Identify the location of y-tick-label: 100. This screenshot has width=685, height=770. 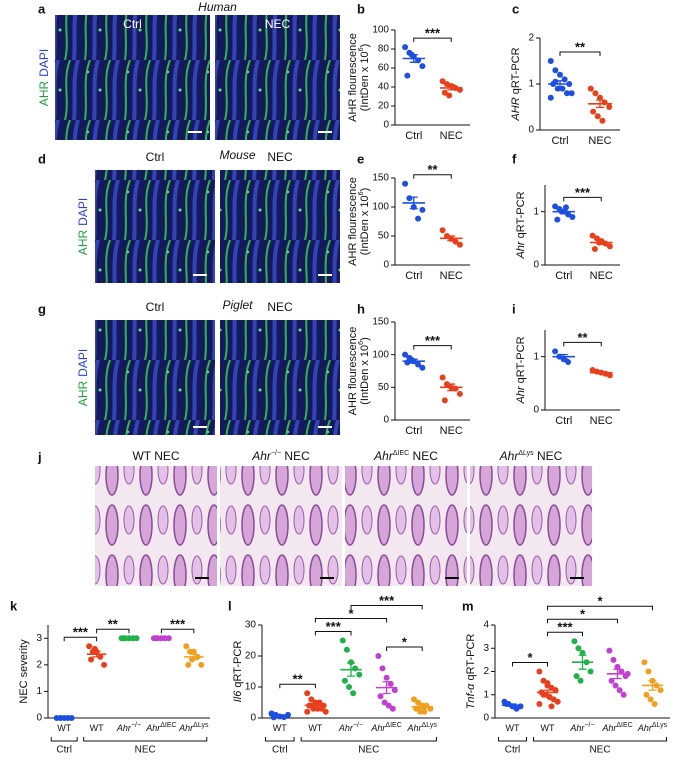
(380, 354).